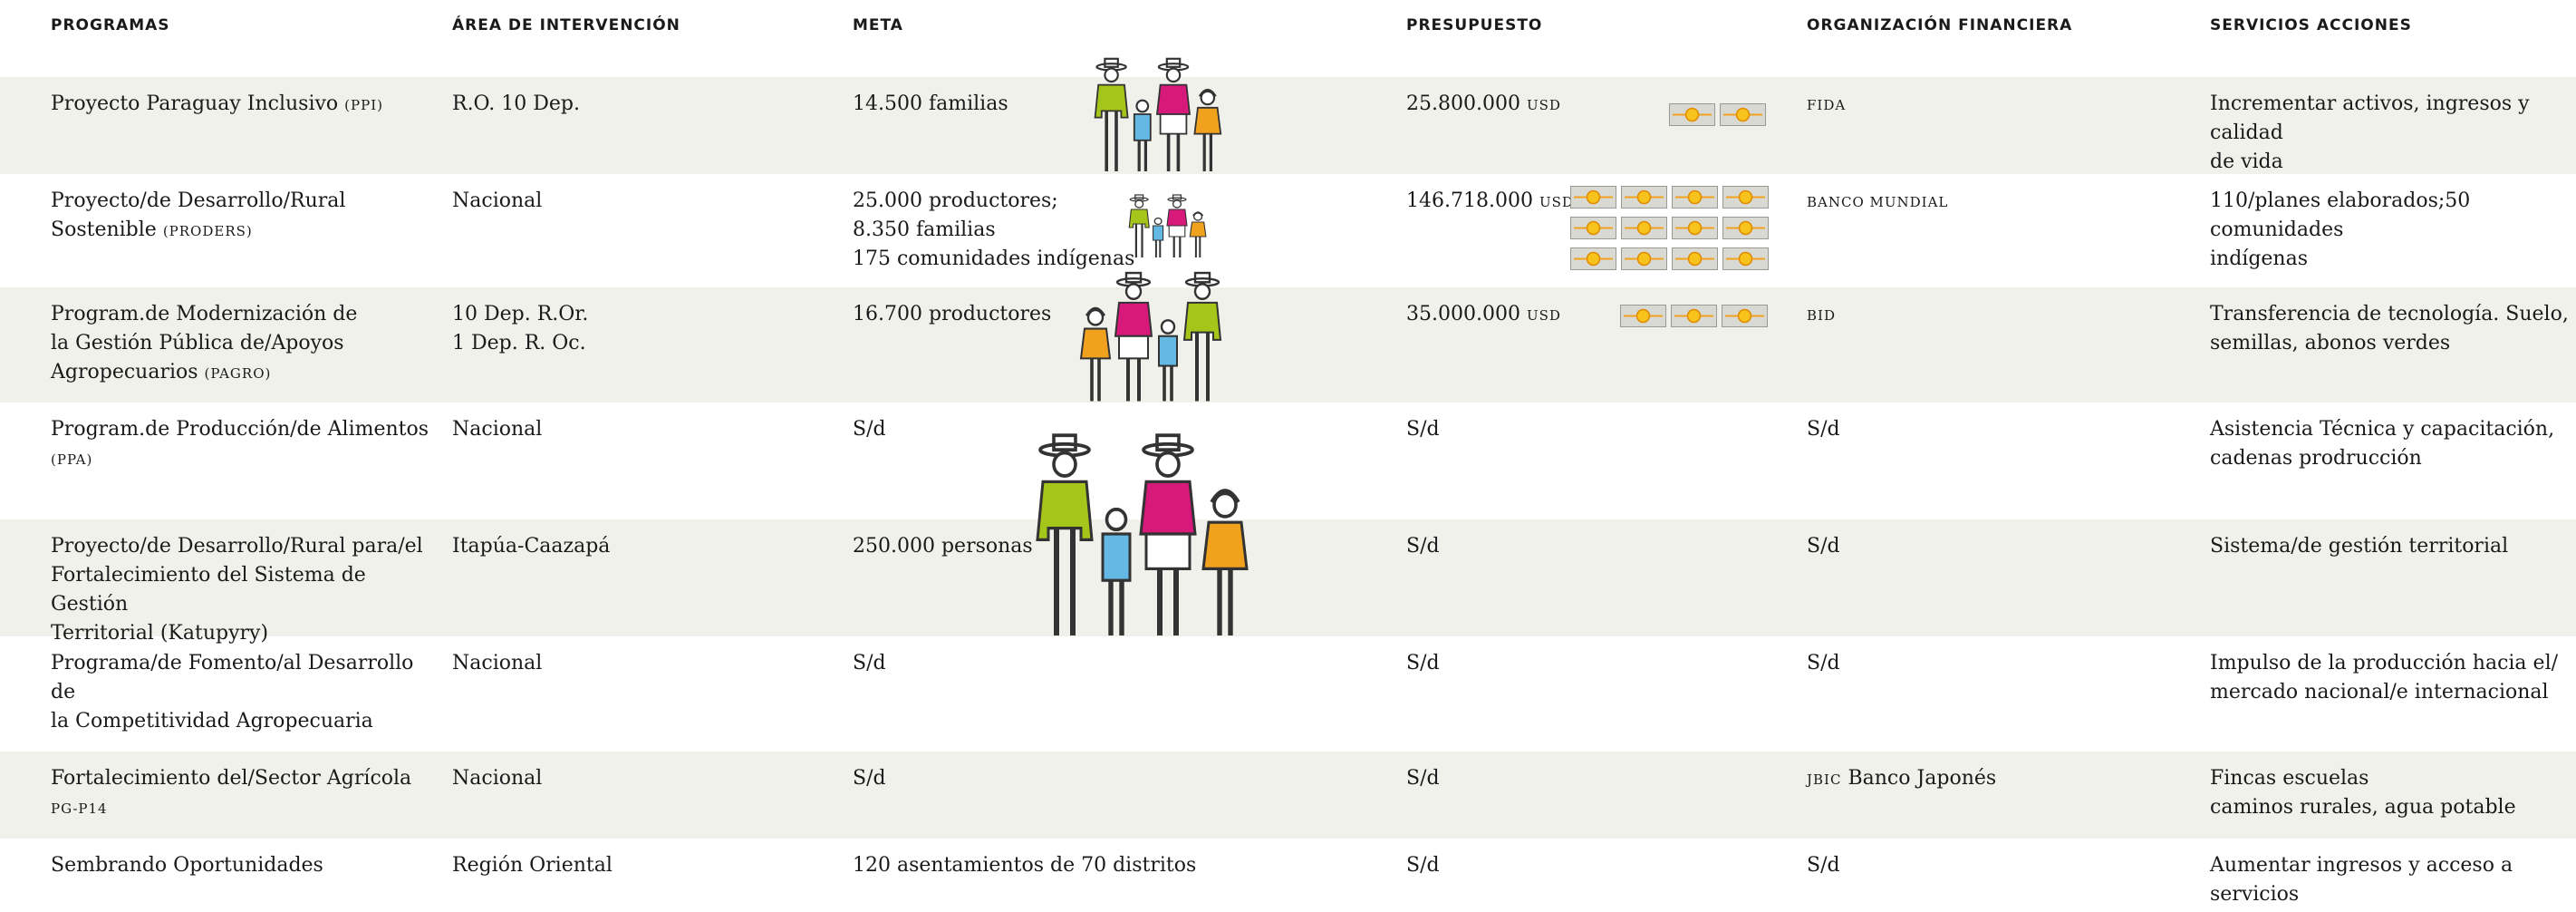  What do you see at coordinates (642, 866) in the screenshot?
I see `area-cell: Región Oriental` at bounding box center [642, 866].